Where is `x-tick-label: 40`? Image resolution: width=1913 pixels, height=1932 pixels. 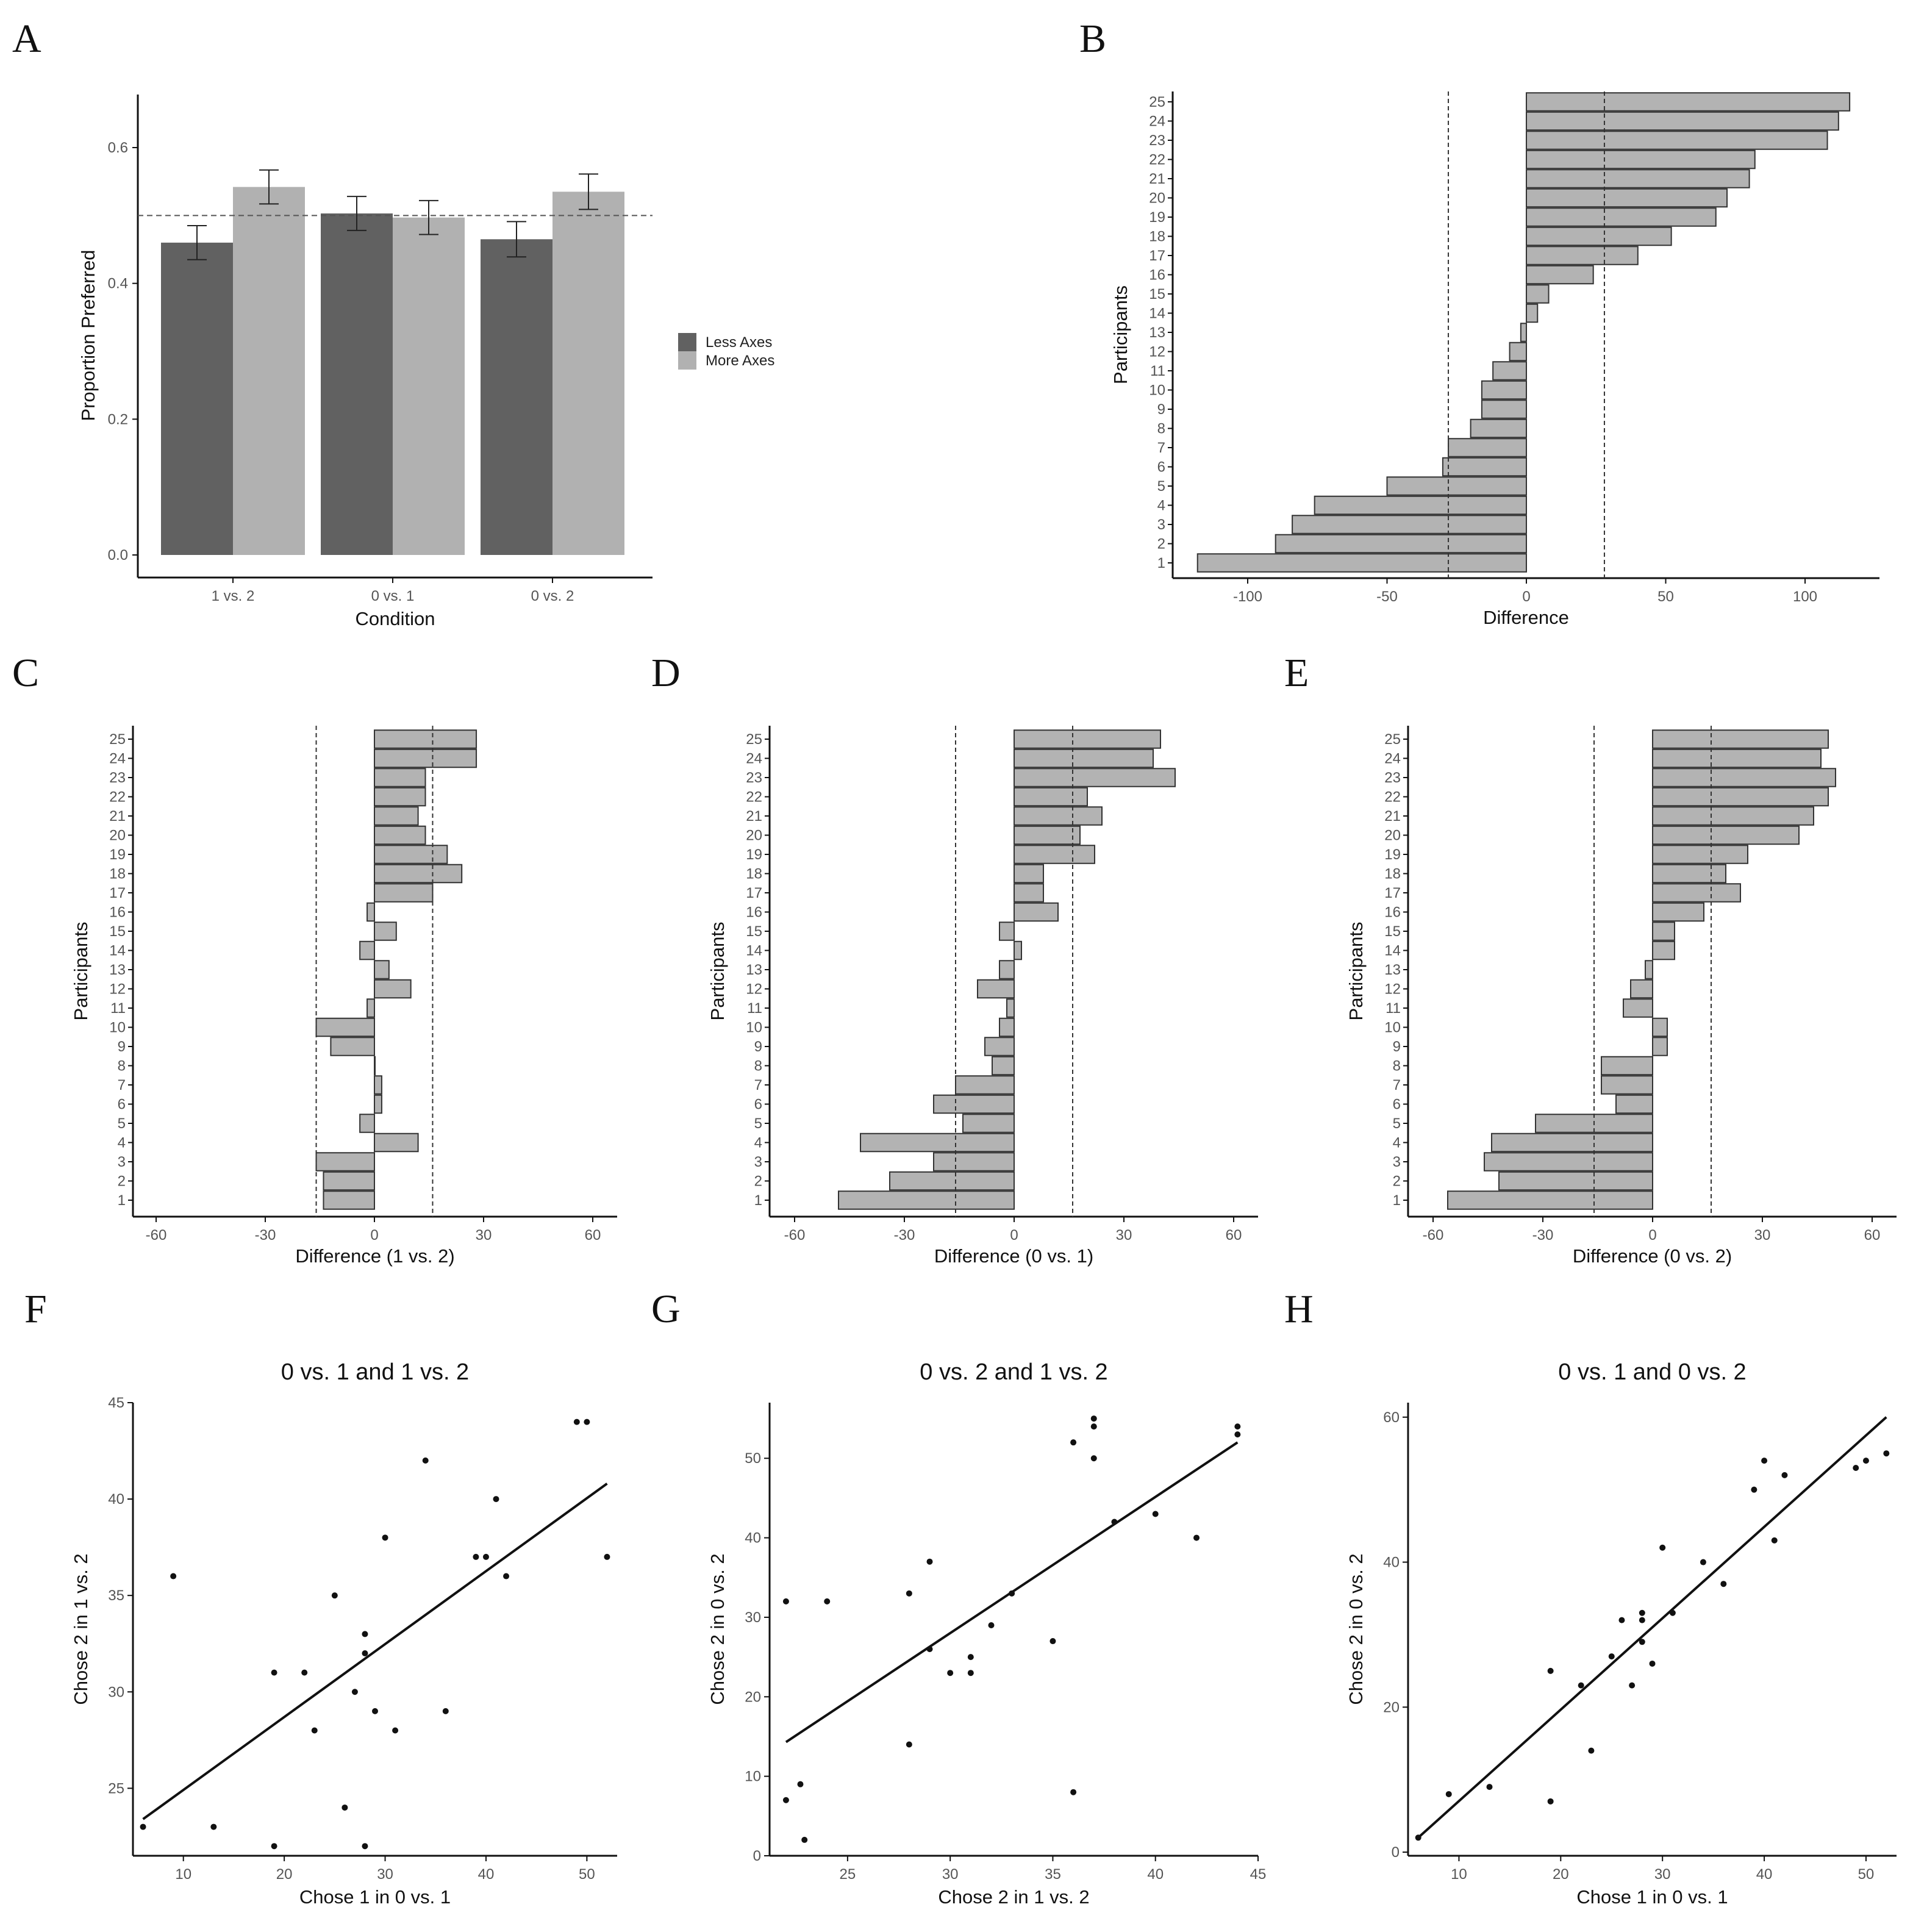 x-tick-label: 40 is located at coordinates (1155, 1874).